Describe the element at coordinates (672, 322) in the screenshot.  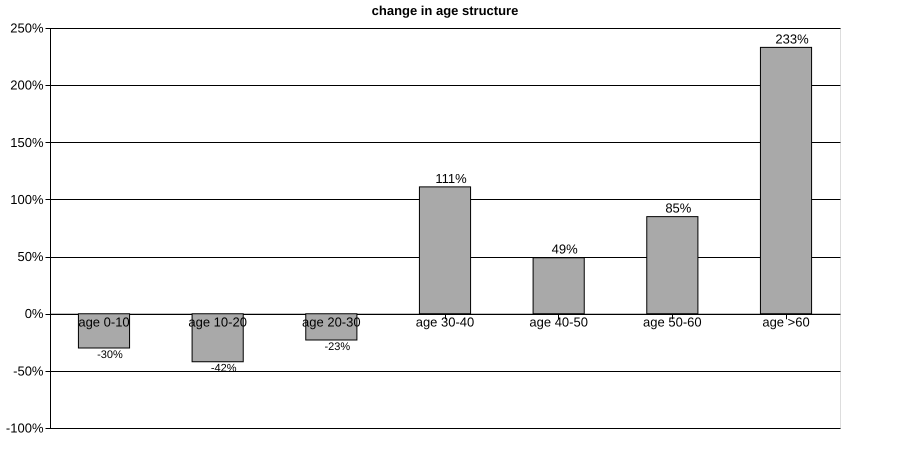
I see `x-tick-label: age 50-60` at that location.